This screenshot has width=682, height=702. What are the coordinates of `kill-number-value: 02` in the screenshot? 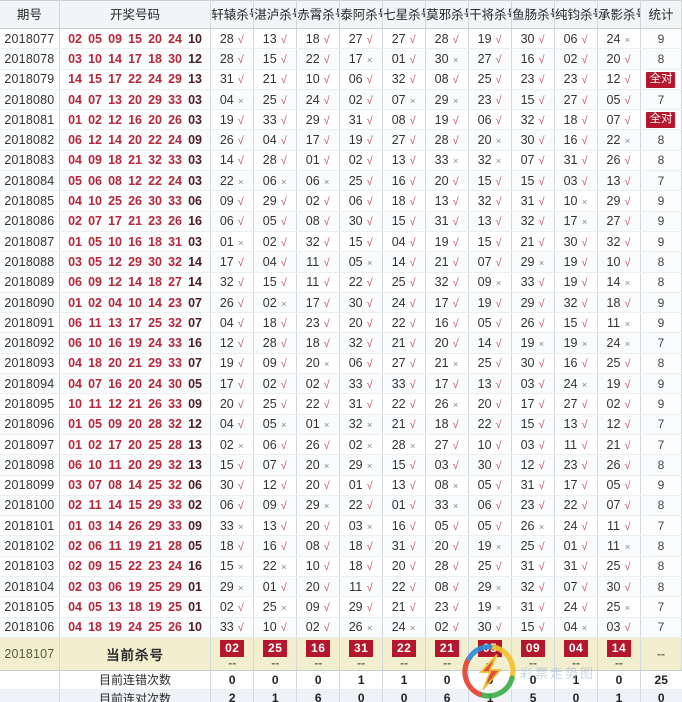 It's located at (269, 302).